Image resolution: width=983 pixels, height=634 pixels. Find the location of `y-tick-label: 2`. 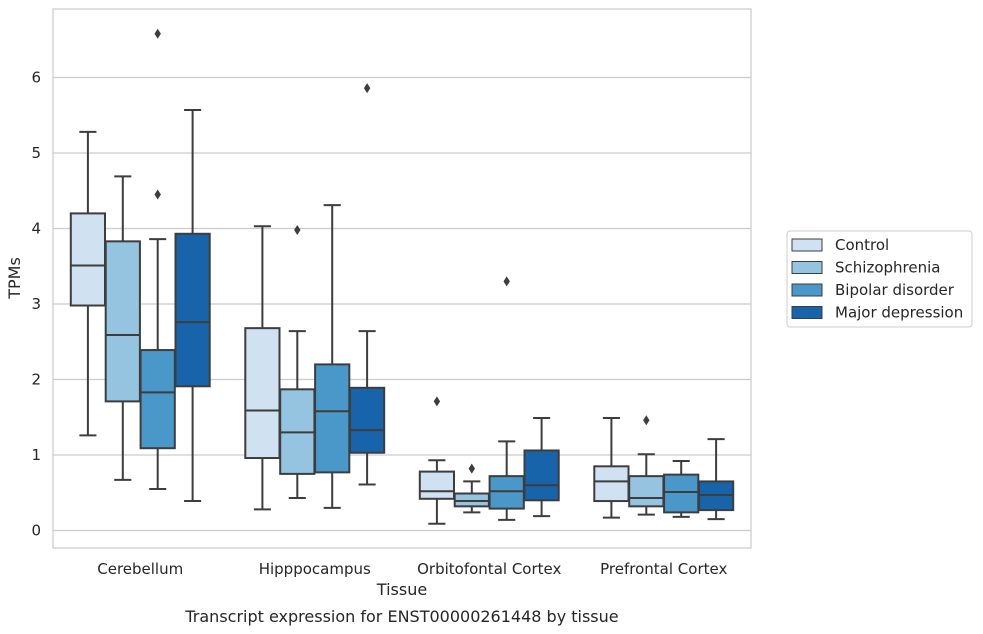

y-tick-label: 2 is located at coordinates (36, 380).